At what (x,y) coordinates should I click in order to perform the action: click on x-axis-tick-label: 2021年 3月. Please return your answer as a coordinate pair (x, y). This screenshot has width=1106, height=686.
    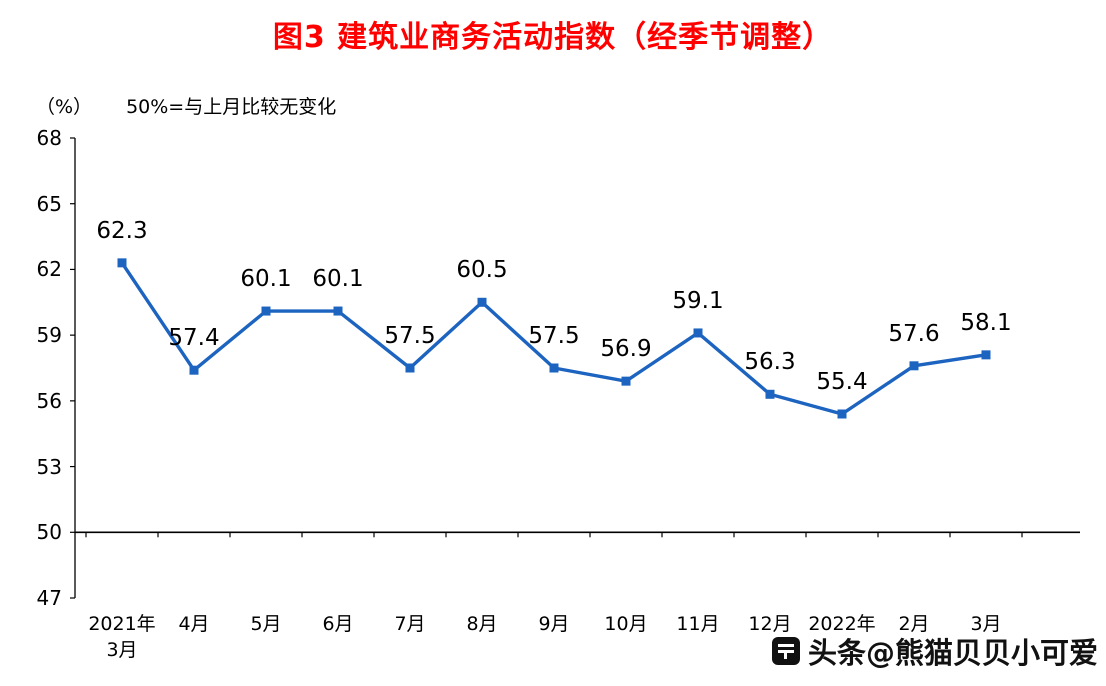
    Looking at the image, I should click on (122, 637).